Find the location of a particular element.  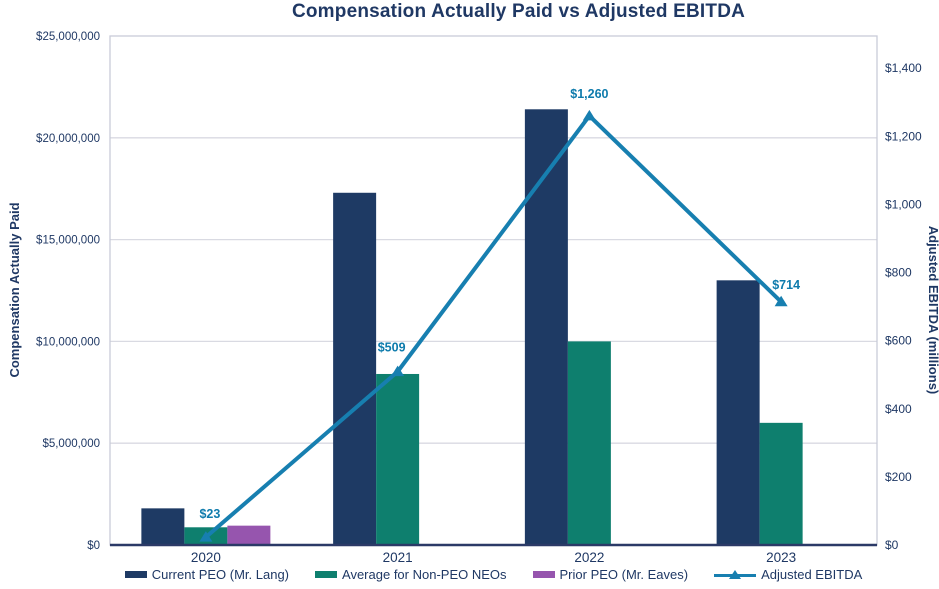

right-axis-tick-label: $1,000 is located at coordinates (903, 204).